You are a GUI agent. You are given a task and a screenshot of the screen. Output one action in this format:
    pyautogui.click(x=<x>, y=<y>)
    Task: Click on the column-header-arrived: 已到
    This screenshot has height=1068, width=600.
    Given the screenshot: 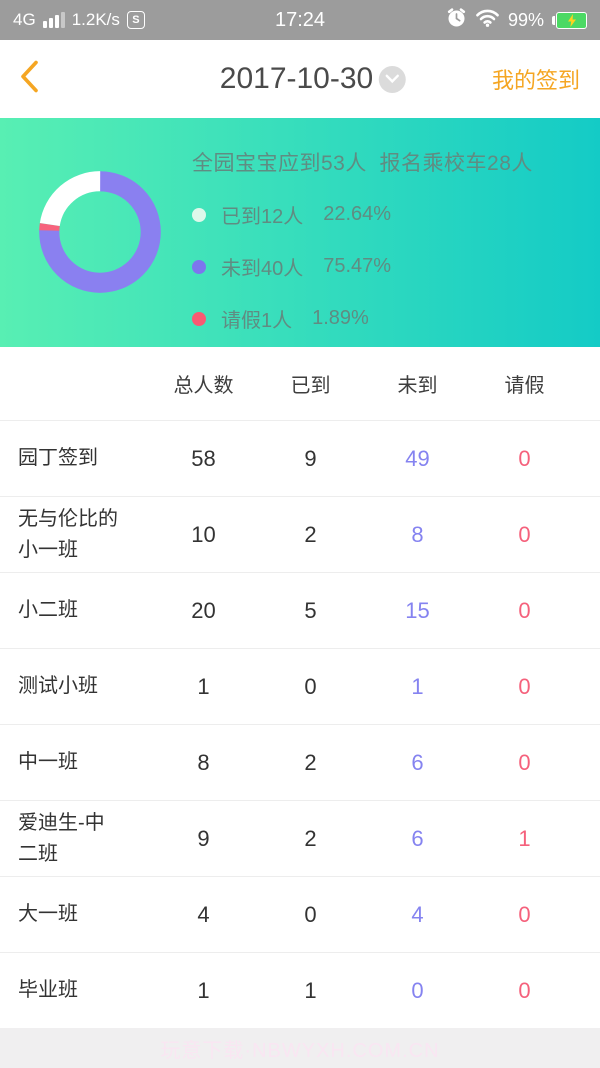 What is the action you would take?
    pyautogui.click(x=310, y=386)
    